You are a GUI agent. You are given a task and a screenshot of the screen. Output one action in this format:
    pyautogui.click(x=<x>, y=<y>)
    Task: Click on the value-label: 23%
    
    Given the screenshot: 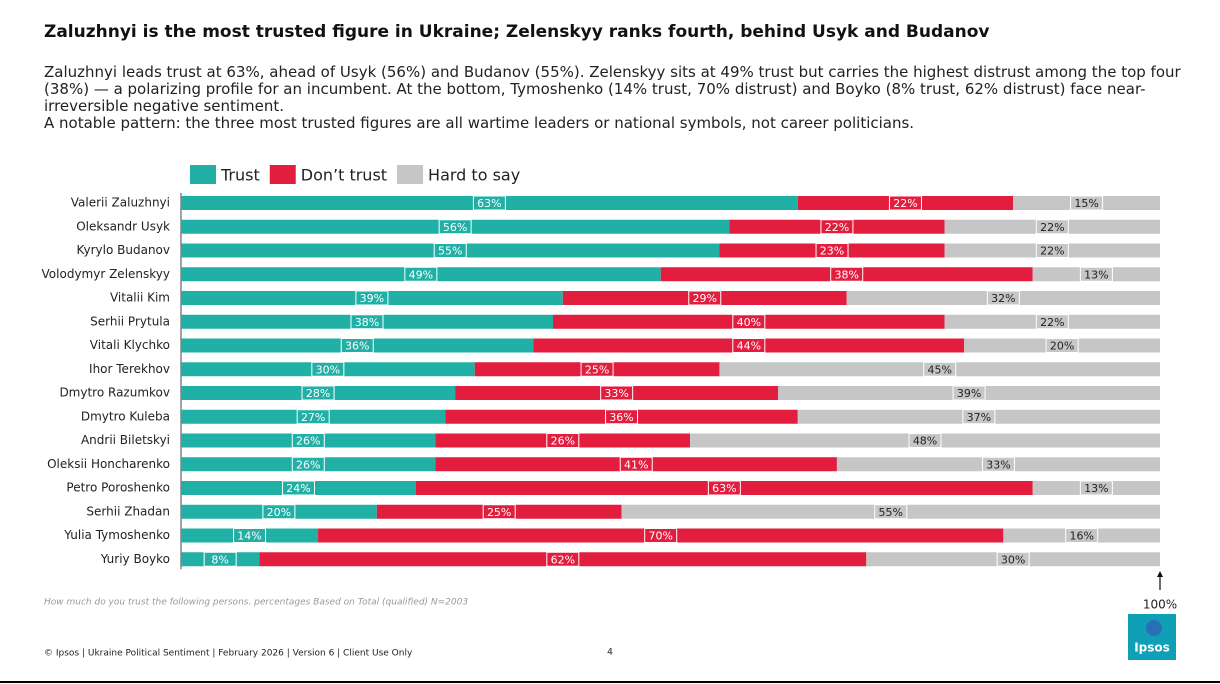 What is the action you would take?
    pyautogui.click(x=832, y=251)
    